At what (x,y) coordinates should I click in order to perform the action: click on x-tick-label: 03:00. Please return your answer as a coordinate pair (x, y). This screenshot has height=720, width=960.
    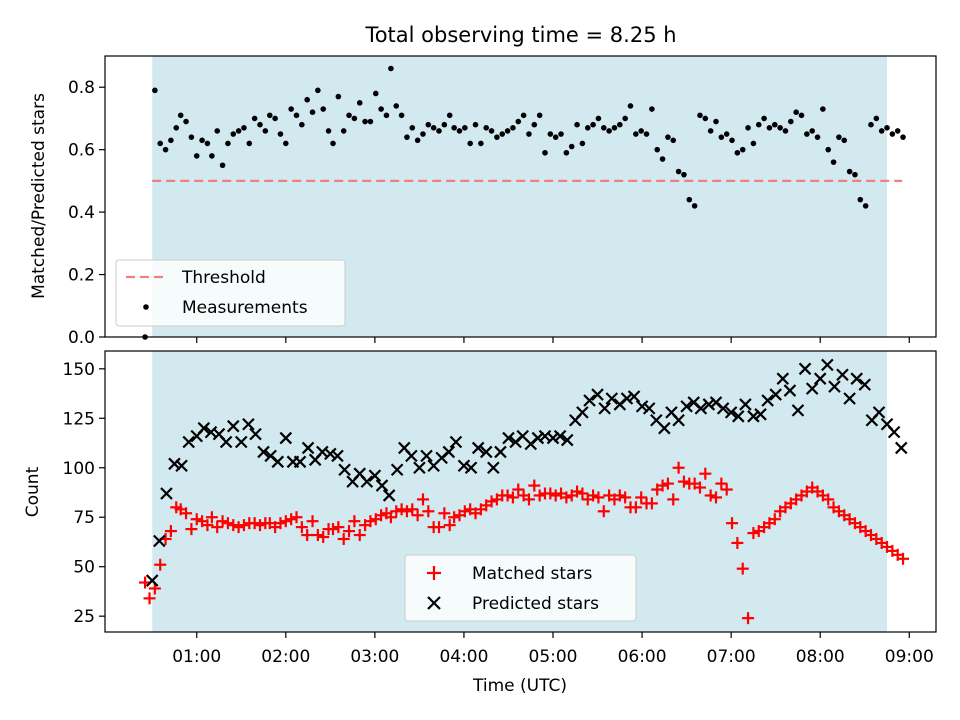
    Looking at the image, I should click on (374, 657).